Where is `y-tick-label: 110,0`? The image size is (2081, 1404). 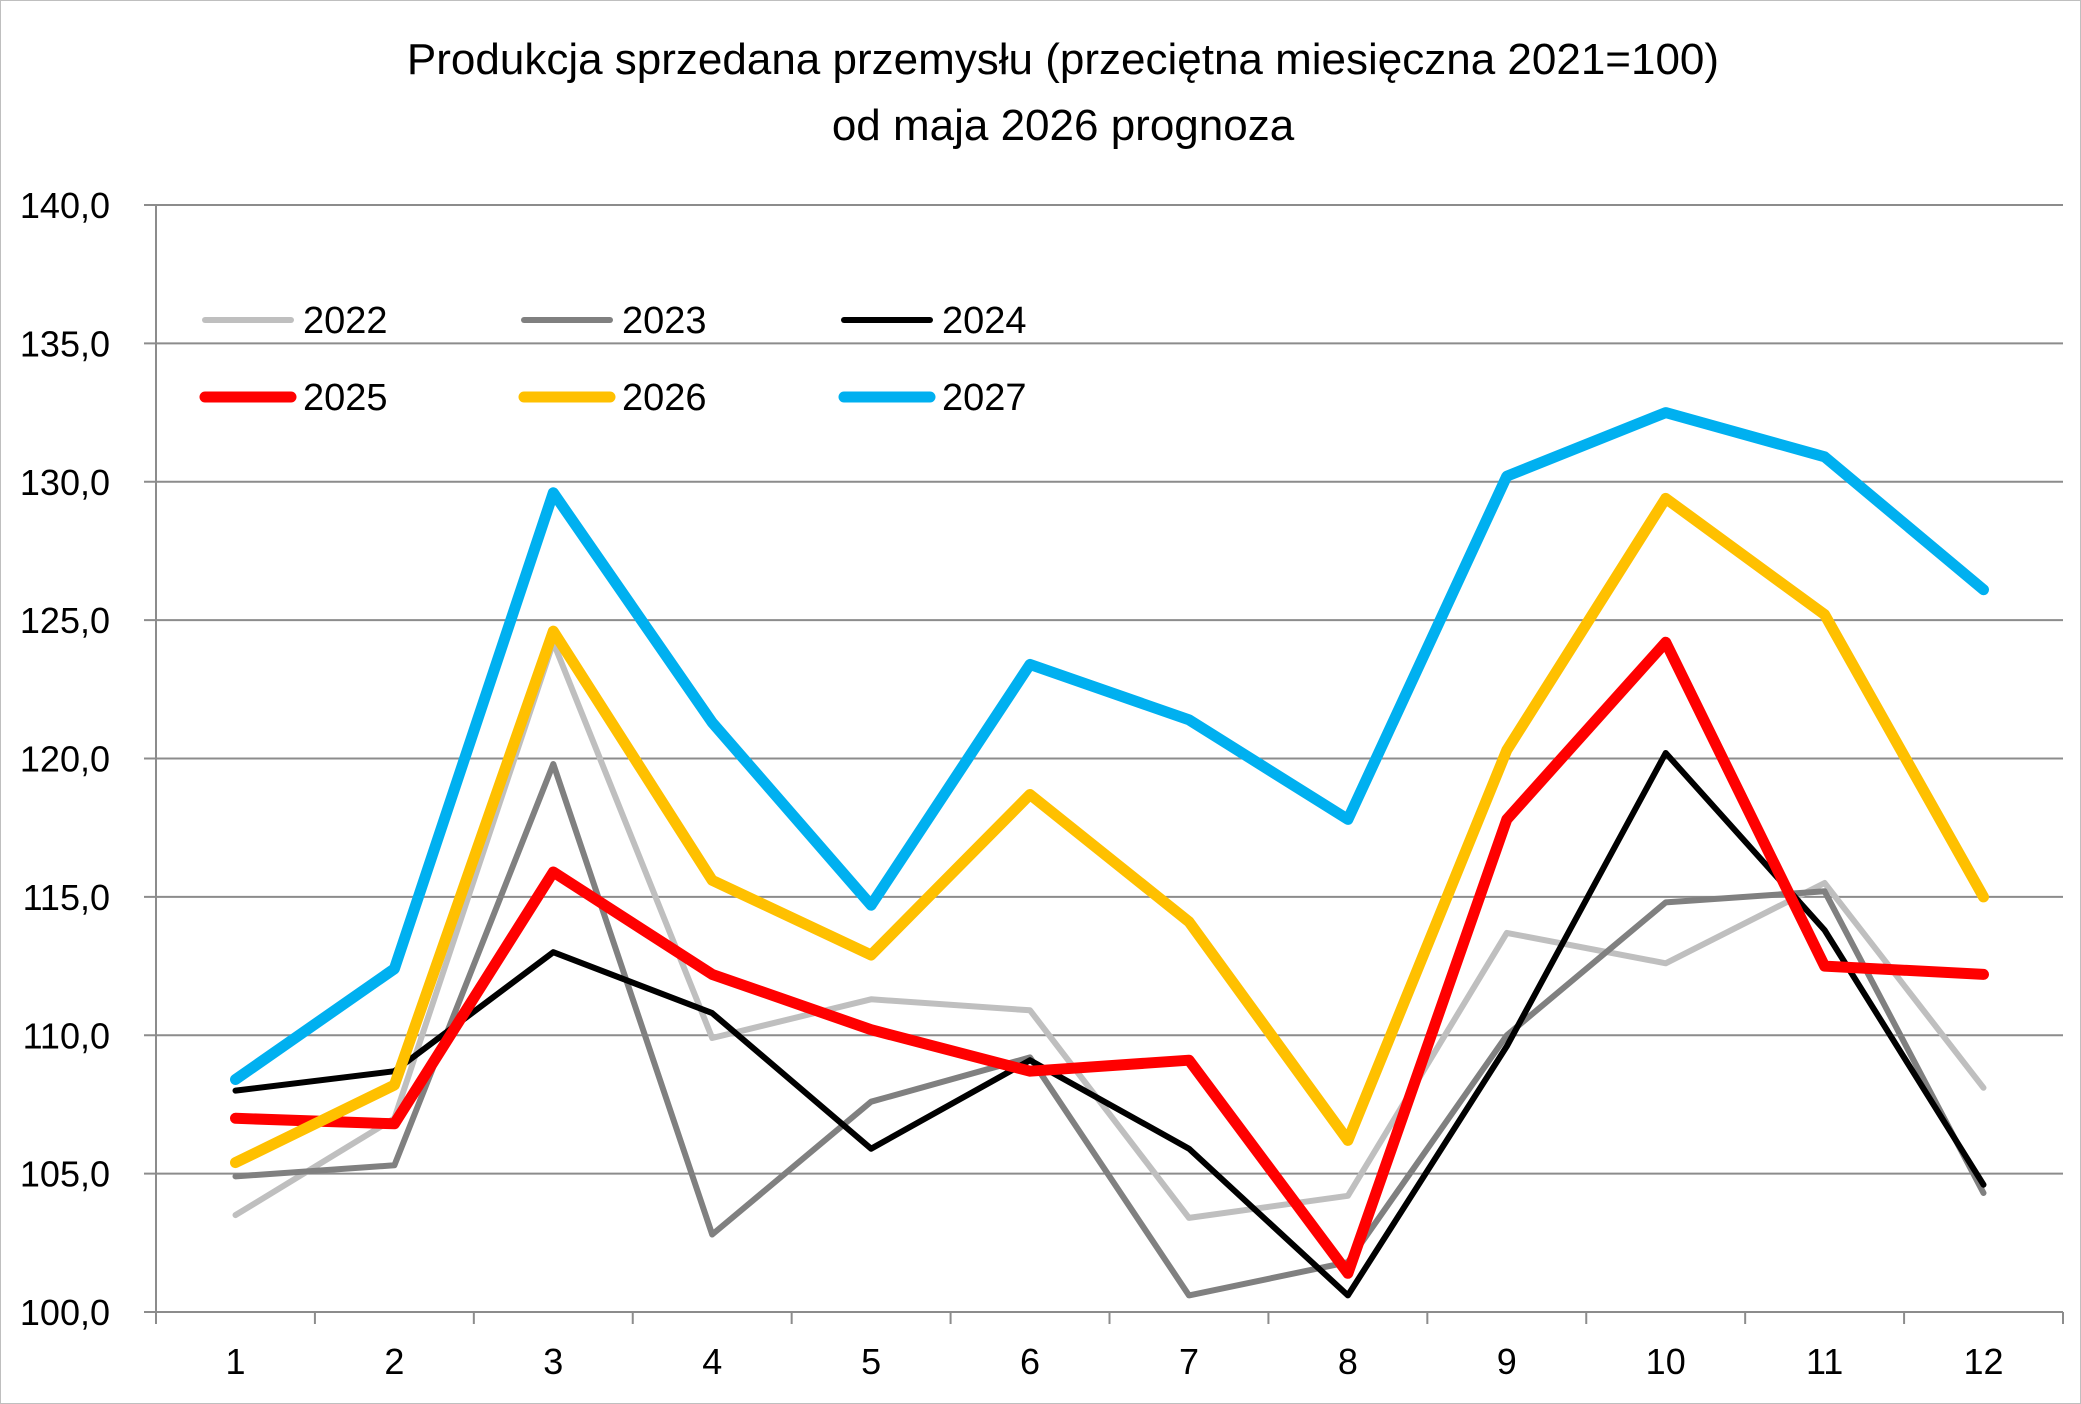 y-tick-label: 110,0 is located at coordinates (66, 1035).